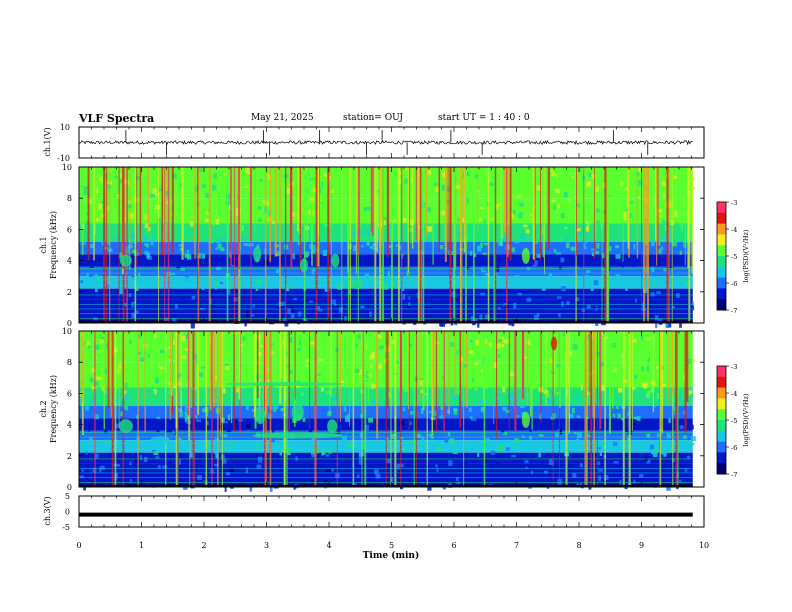 This screenshot has height=612, width=792. What do you see at coordinates (734, 230) in the screenshot?
I see `colorbar-tick-label: -4` at bounding box center [734, 230].